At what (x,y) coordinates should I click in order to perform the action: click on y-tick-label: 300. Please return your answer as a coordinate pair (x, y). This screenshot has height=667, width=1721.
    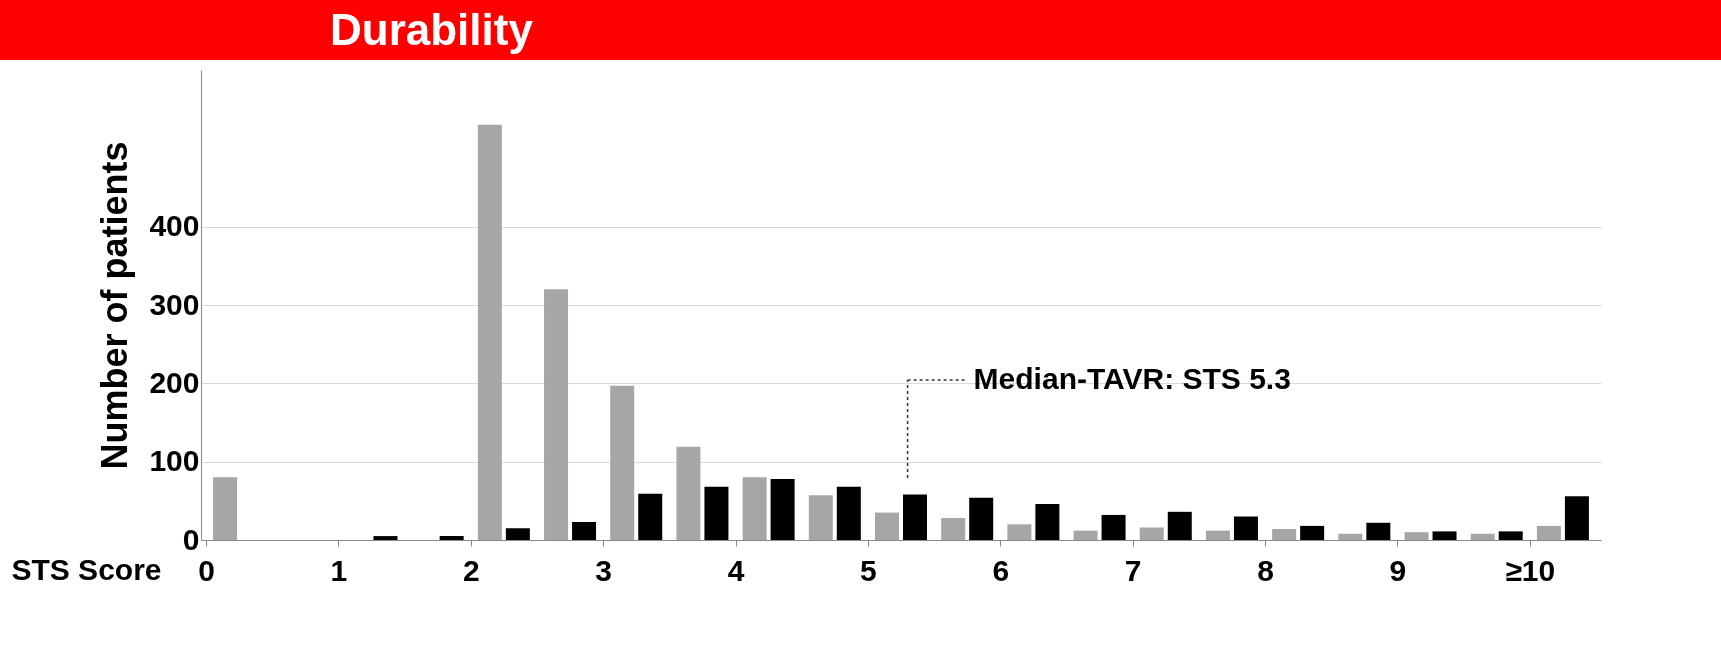
    Looking at the image, I should click on (174, 304).